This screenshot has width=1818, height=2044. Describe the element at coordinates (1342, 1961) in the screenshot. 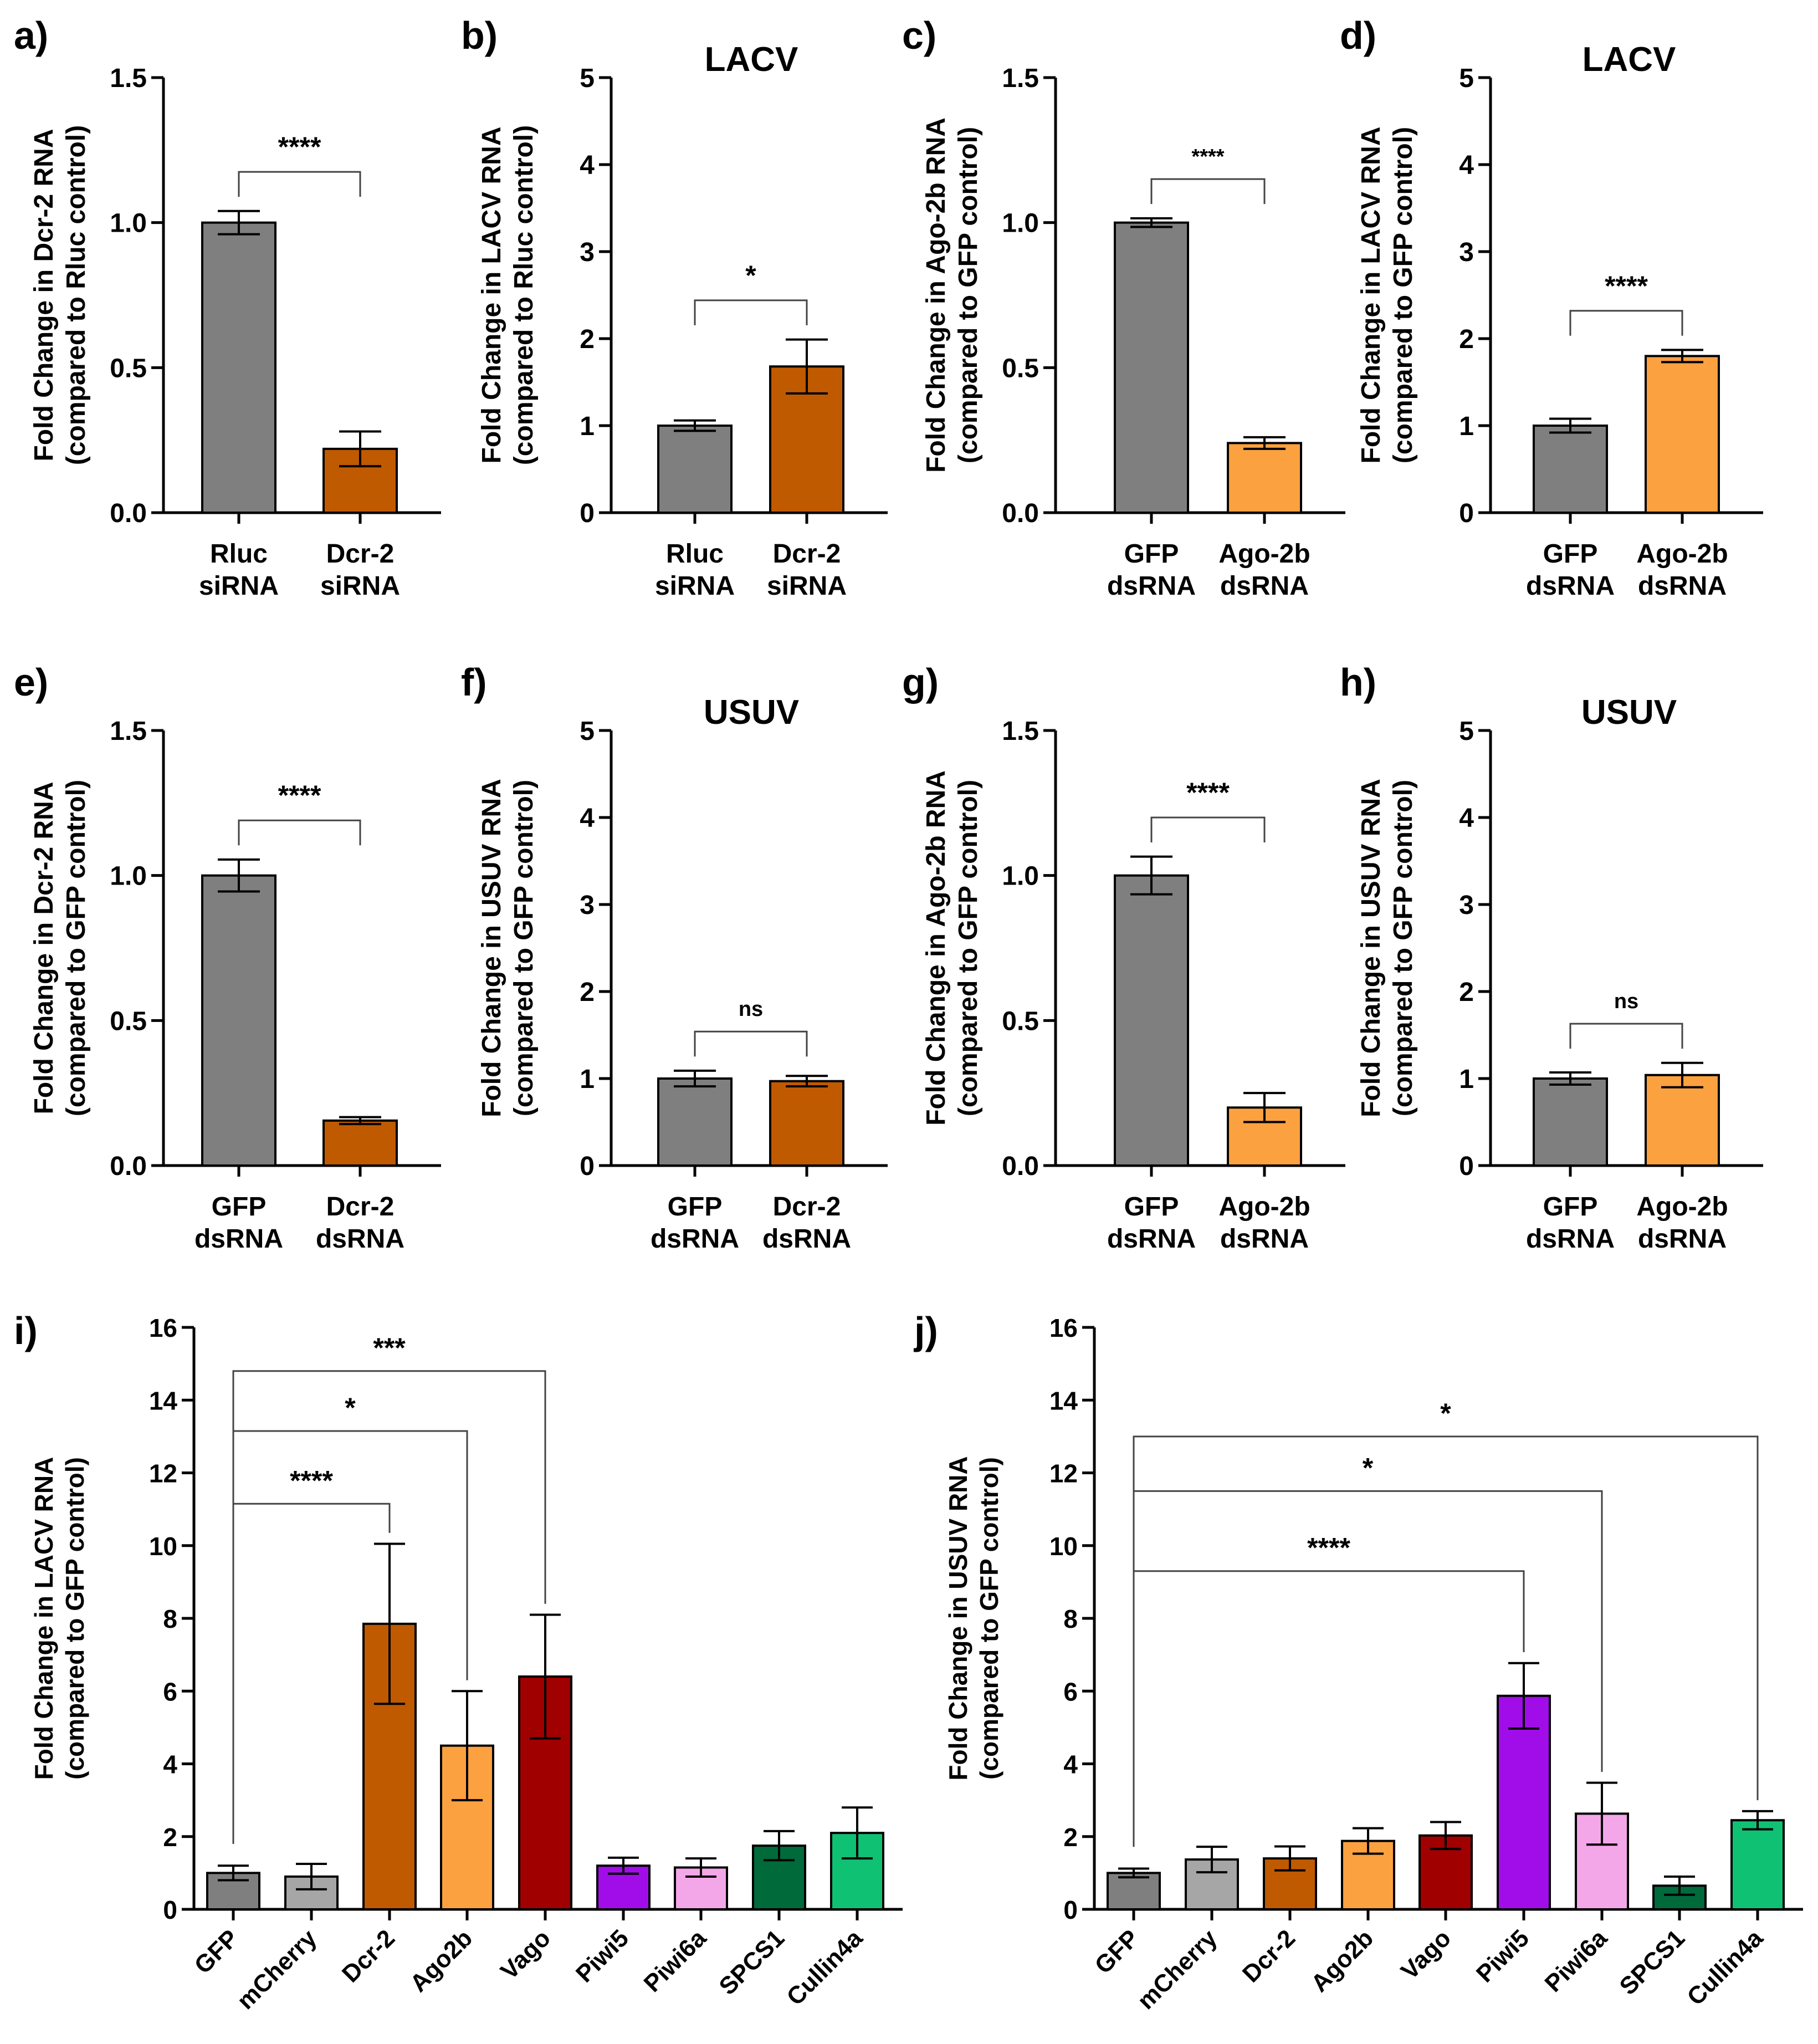

I see `x-tick-label: Ago2b` at that location.